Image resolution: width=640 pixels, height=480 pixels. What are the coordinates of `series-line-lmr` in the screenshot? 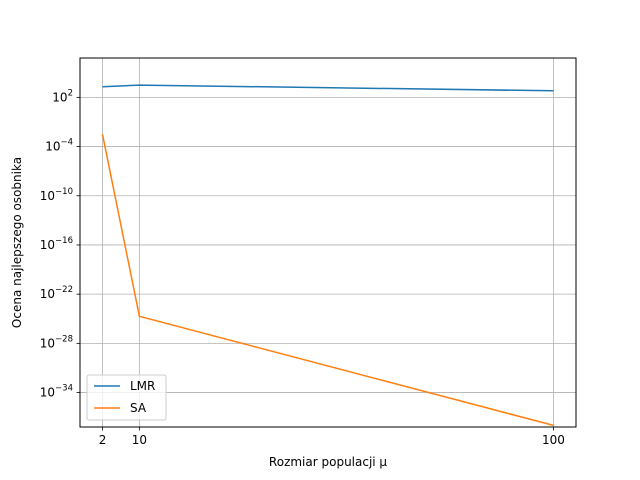 It's located at (328, 88).